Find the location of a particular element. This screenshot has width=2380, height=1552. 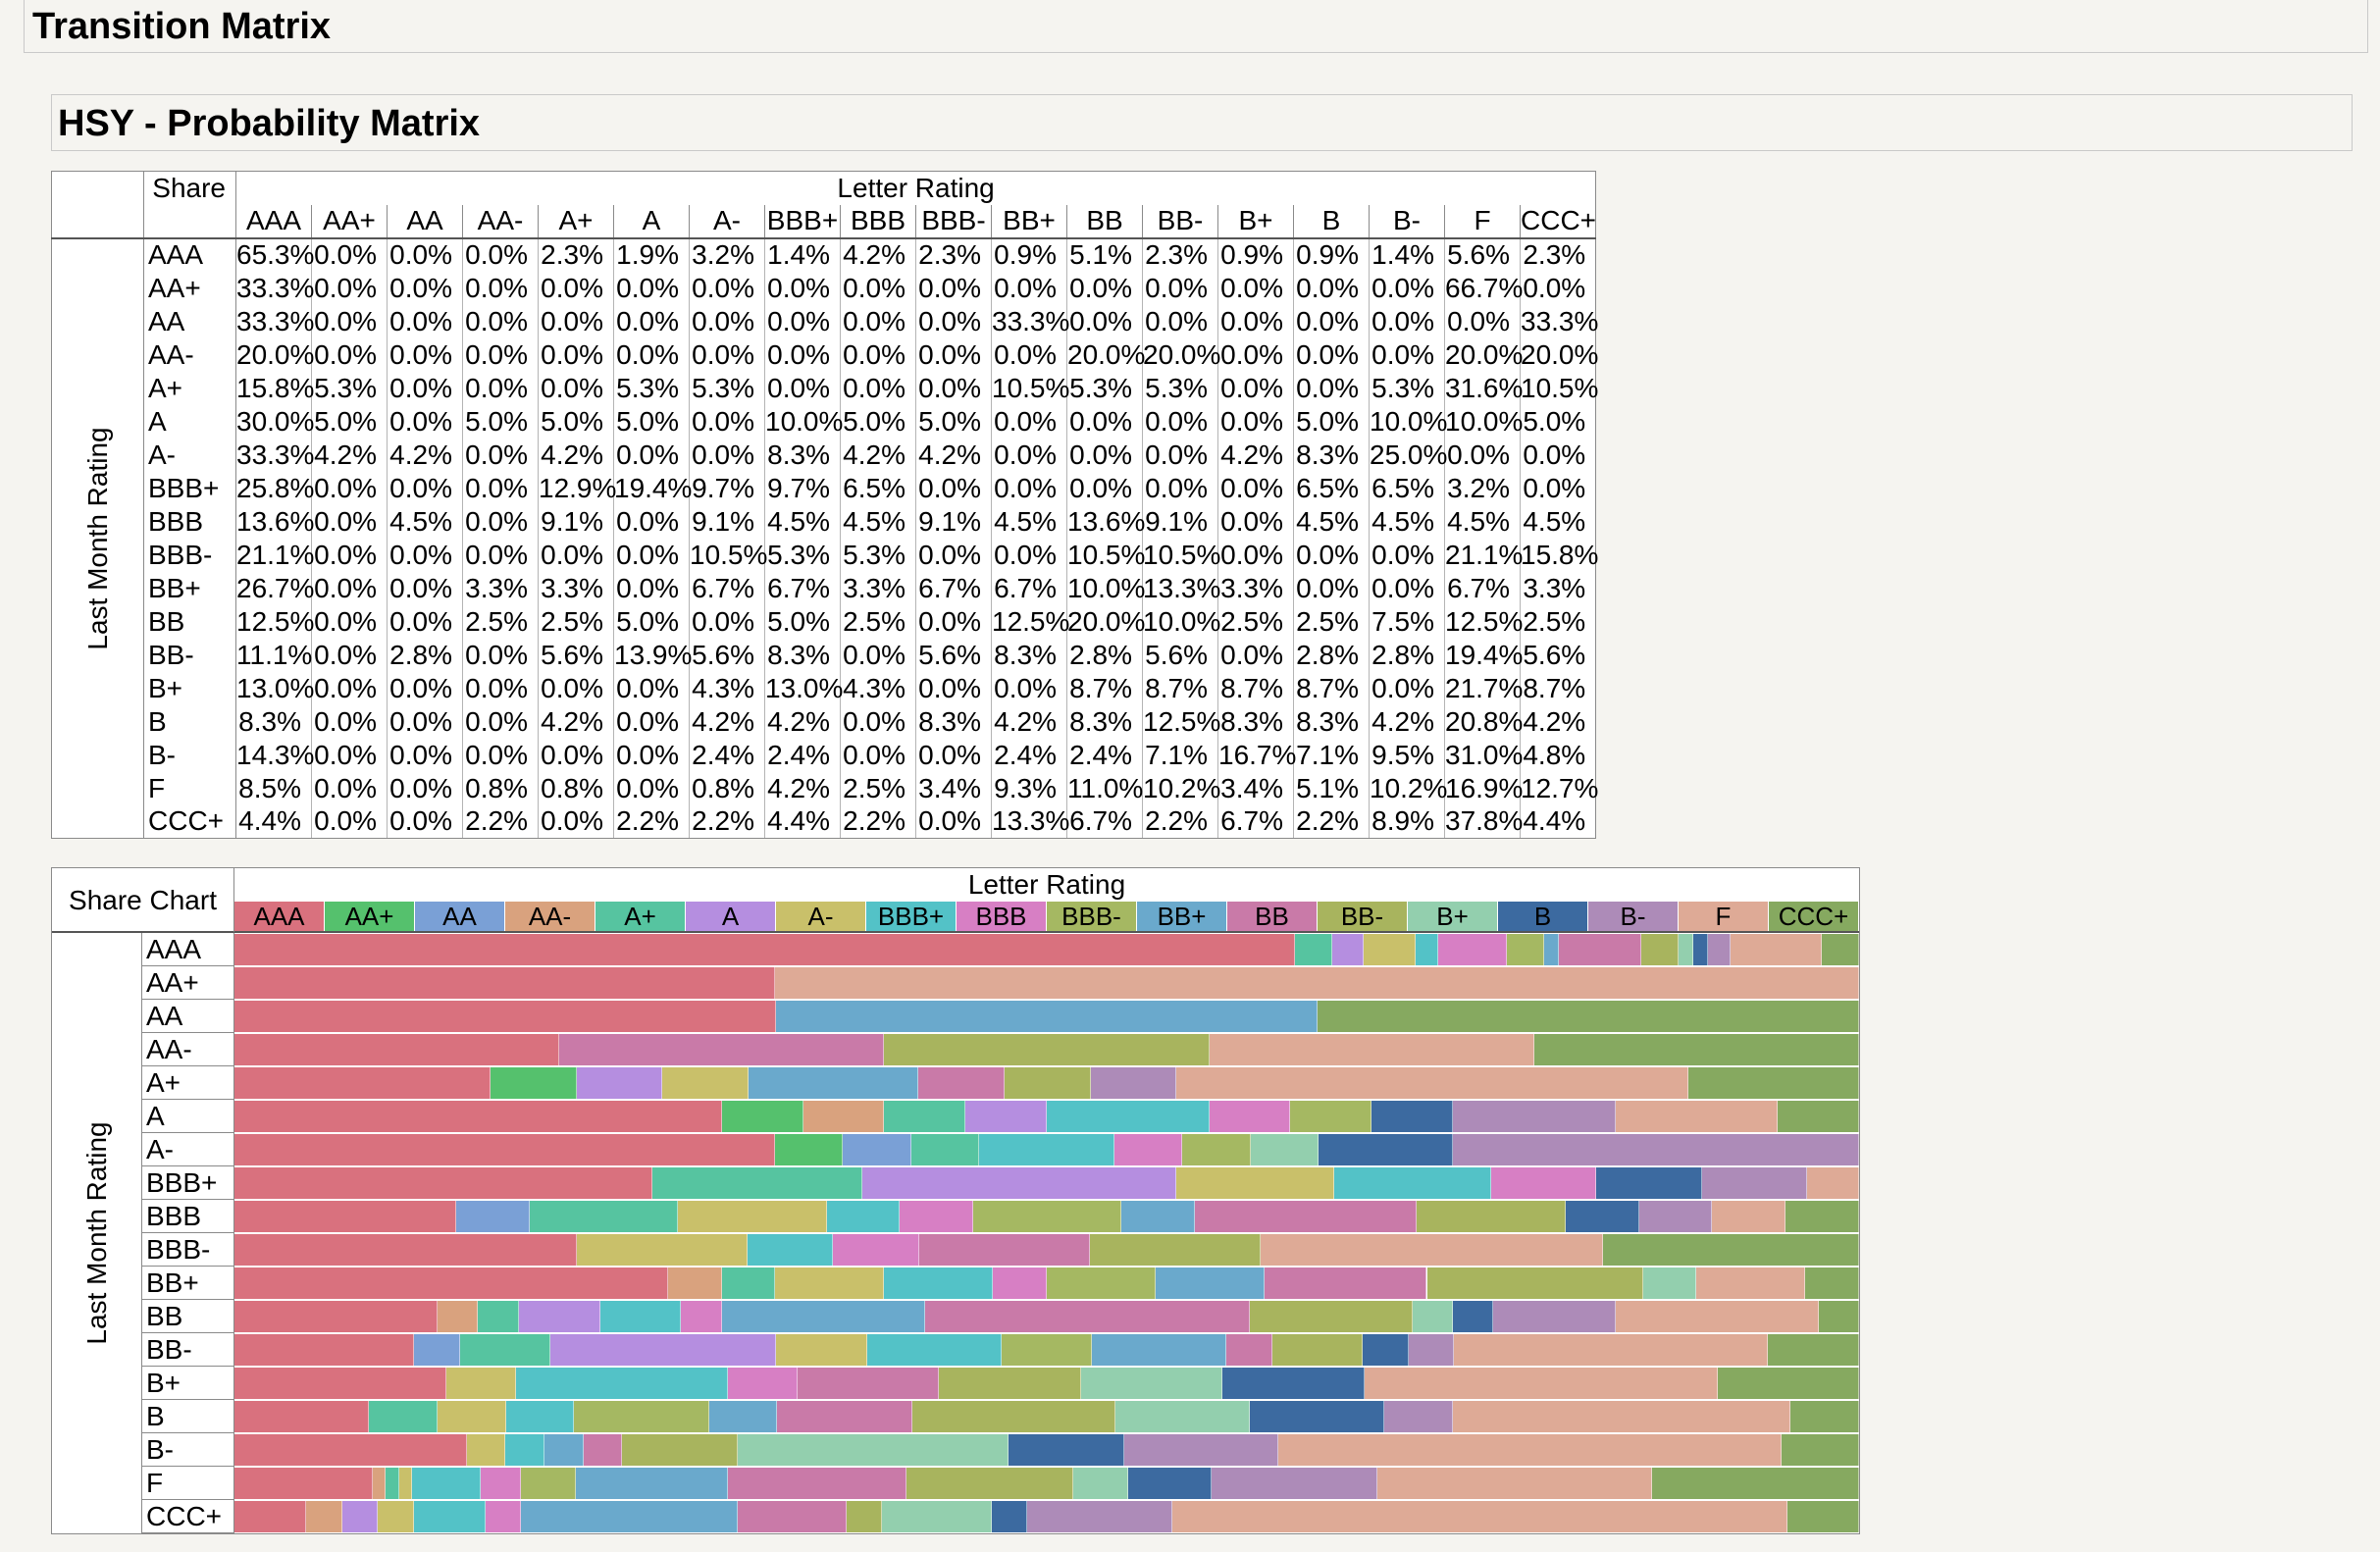

share-chart-row: BB+ is located at coordinates (1000, 1283).